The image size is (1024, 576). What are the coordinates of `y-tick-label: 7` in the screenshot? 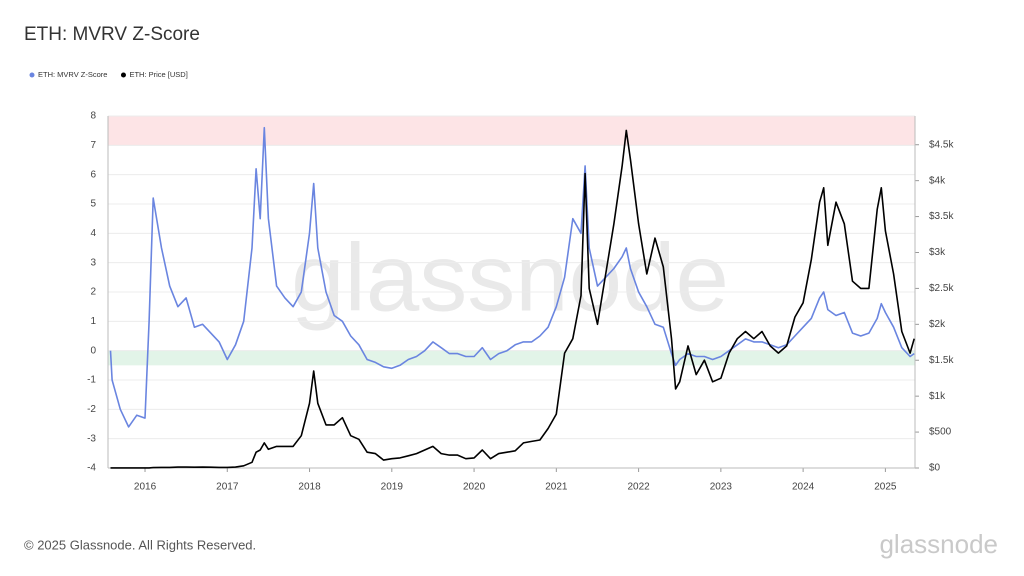 It's located at (93, 145).